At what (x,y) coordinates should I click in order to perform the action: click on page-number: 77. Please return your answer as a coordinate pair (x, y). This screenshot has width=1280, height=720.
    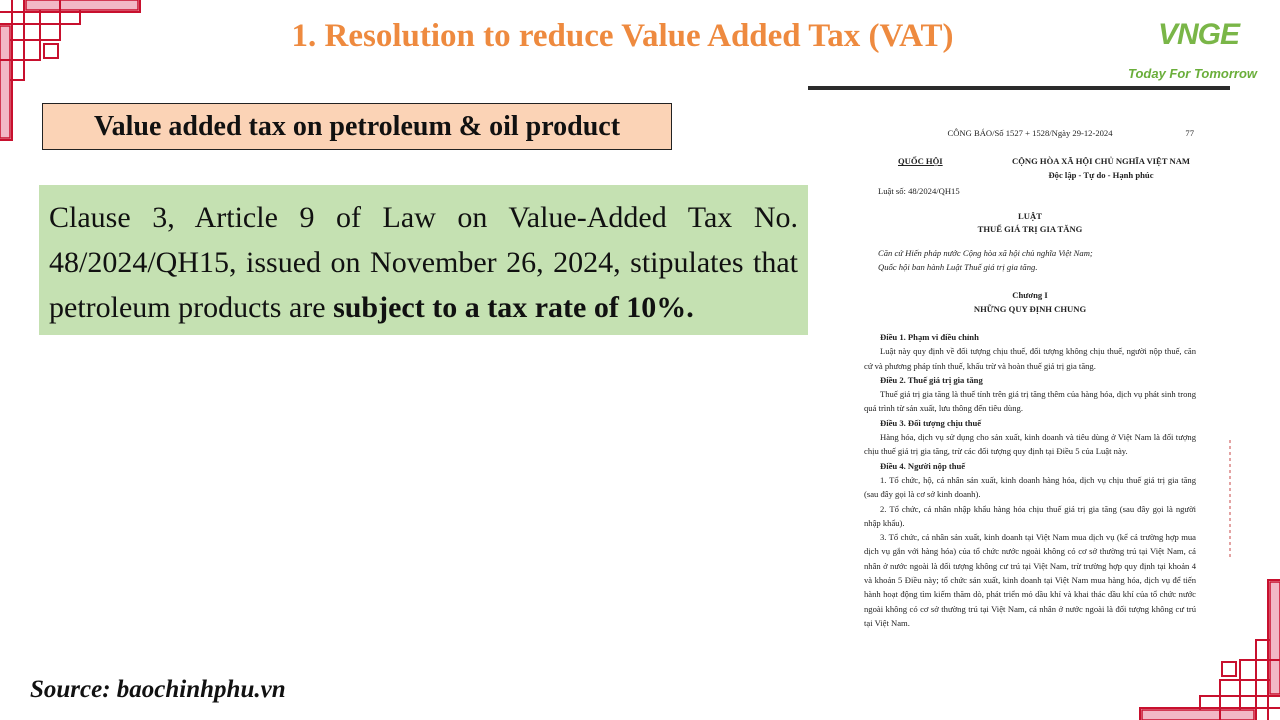
    Looking at the image, I should click on (1189, 133).